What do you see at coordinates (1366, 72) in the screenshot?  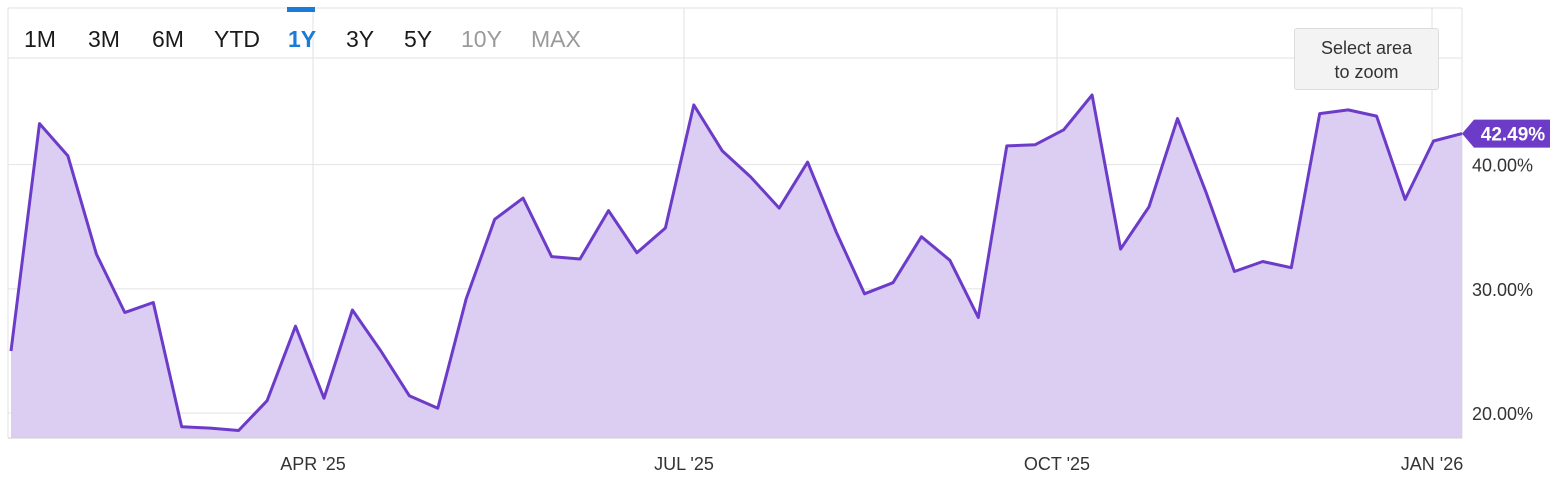 I see `zoom-hint-line-2: to zoom` at bounding box center [1366, 72].